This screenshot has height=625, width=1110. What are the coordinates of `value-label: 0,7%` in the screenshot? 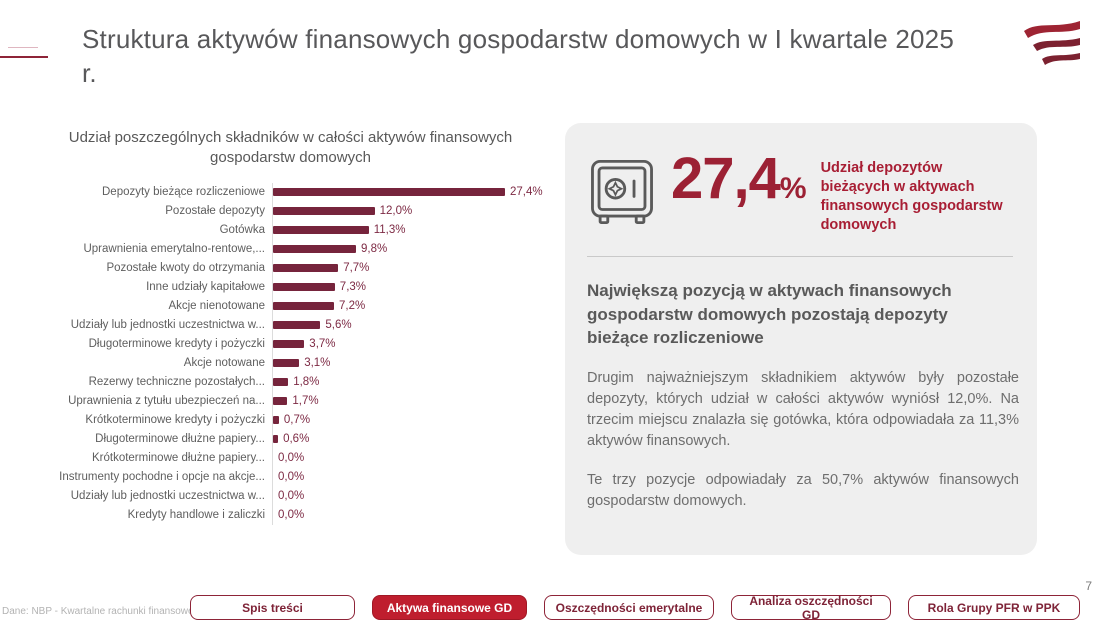 It's located at (297, 420).